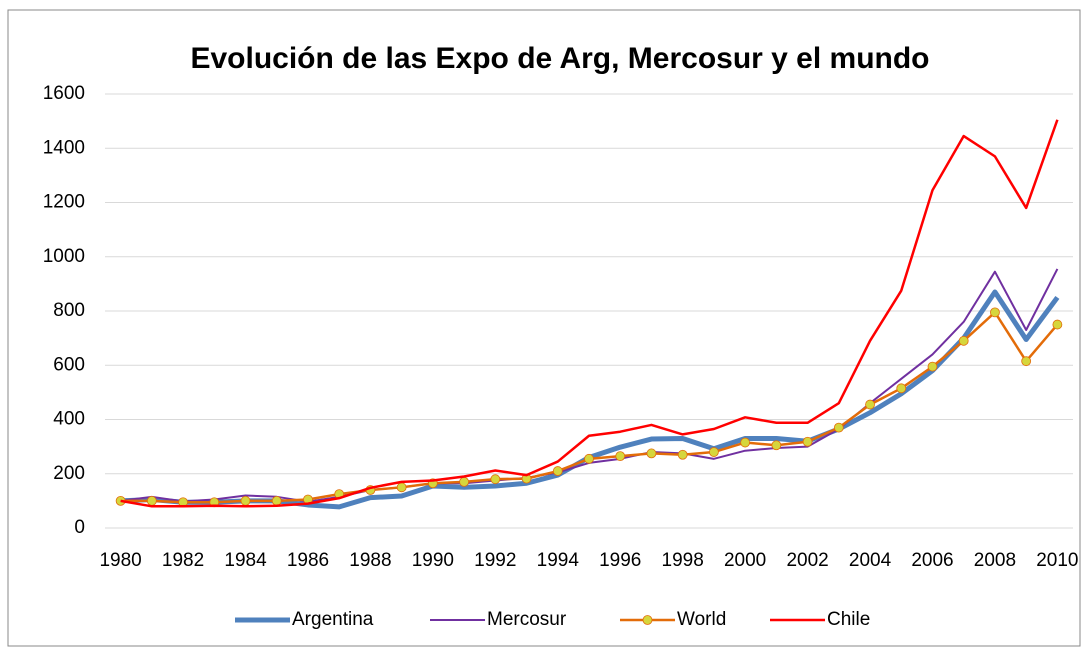  I want to click on y-tick-label: 400, so click(69, 419).